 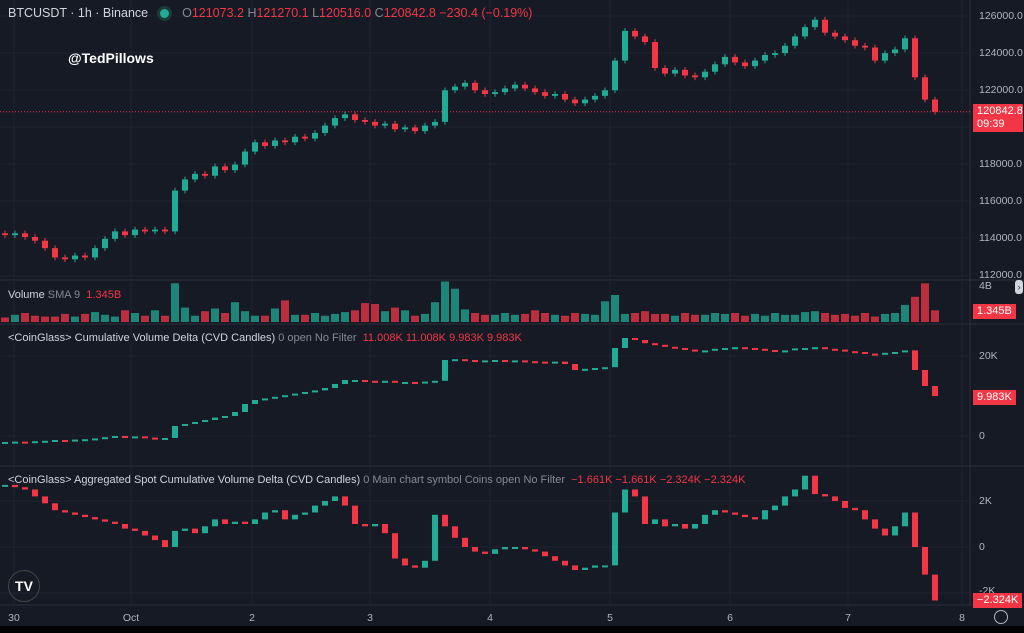 What do you see at coordinates (64, 295) in the screenshot?
I see `volume-legend: Volume SMA 9 1.345B` at bounding box center [64, 295].